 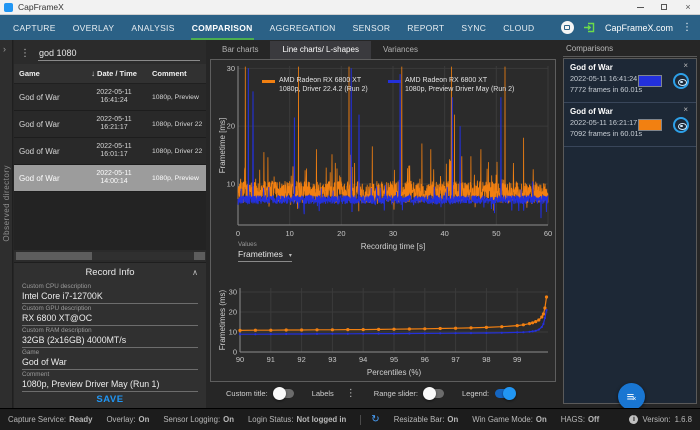 What do you see at coordinates (688, 7) in the screenshot?
I see `close-button: ×` at bounding box center [688, 7].